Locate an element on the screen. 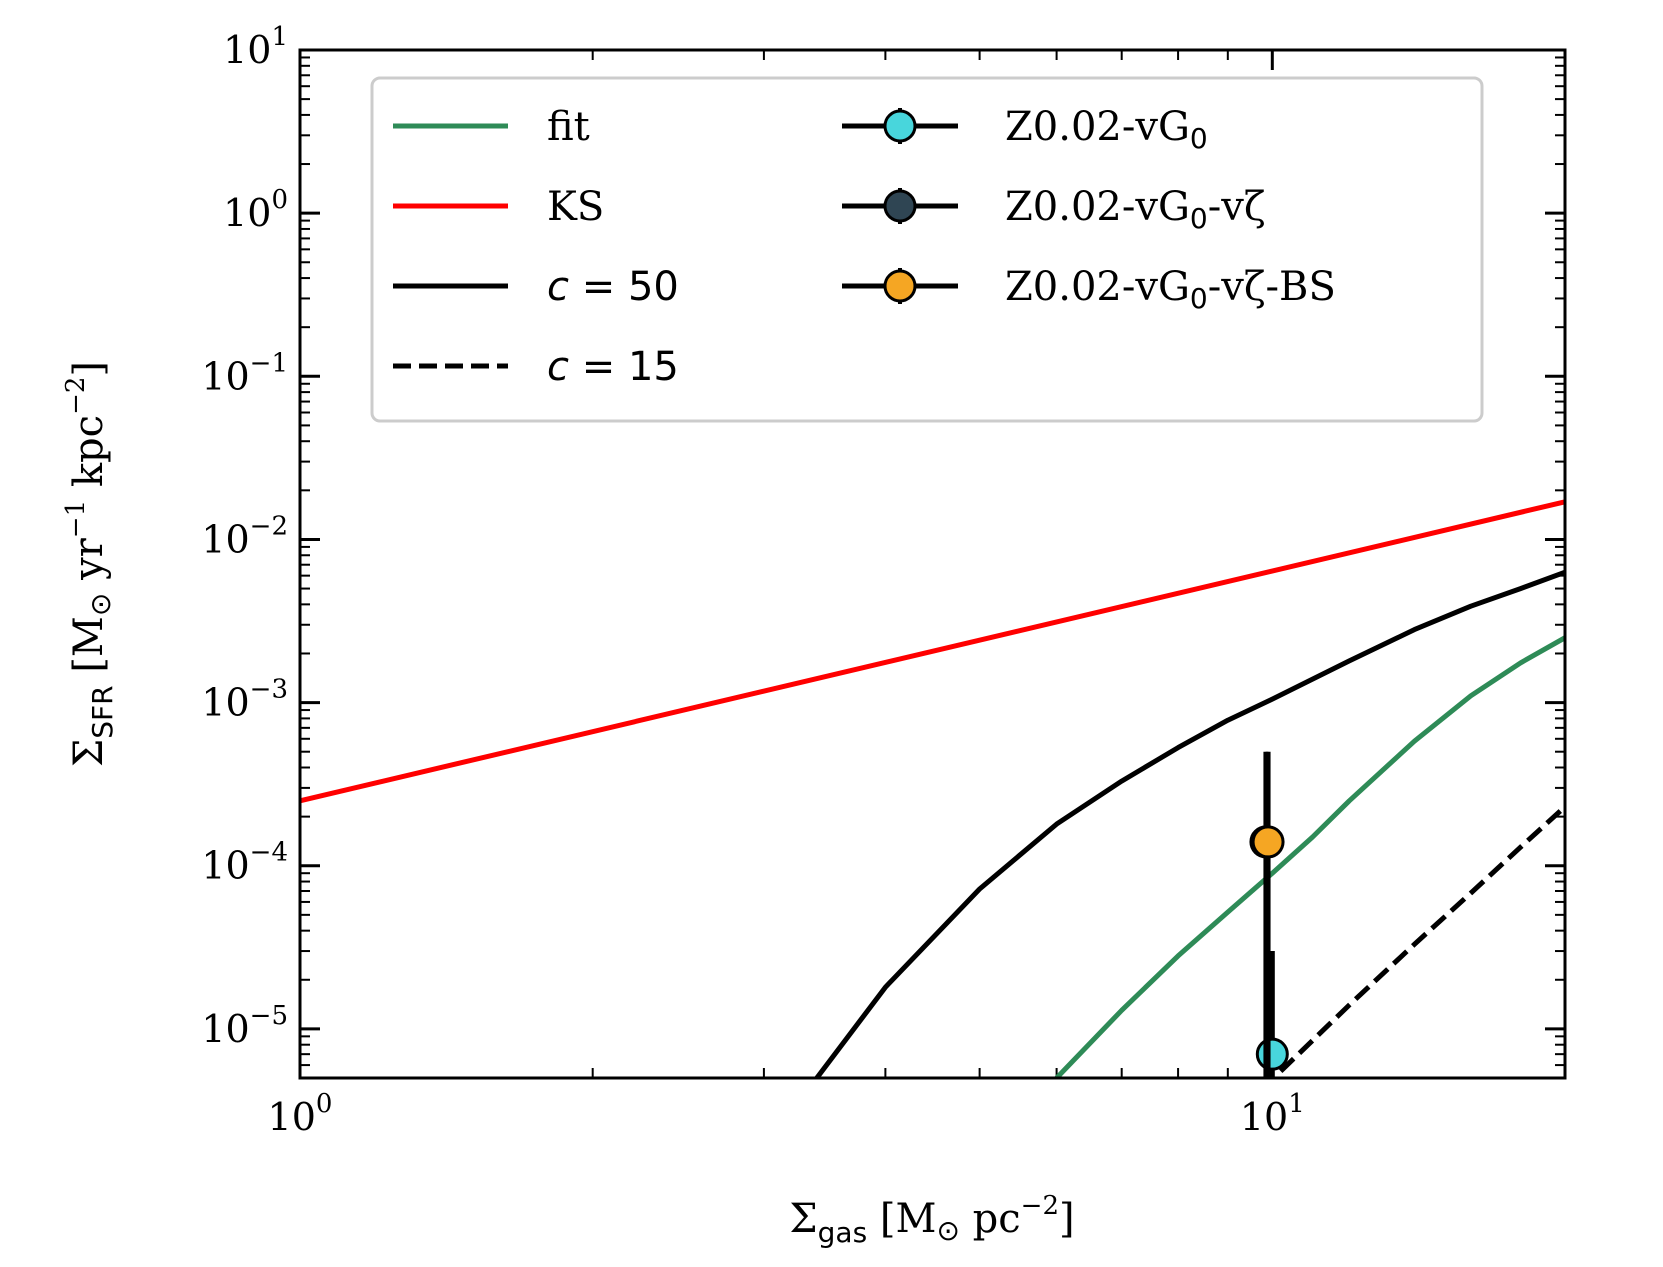 The width and height of the screenshot is (1663, 1267). legend-entry-fit: fit is located at coordinates (491, 127).